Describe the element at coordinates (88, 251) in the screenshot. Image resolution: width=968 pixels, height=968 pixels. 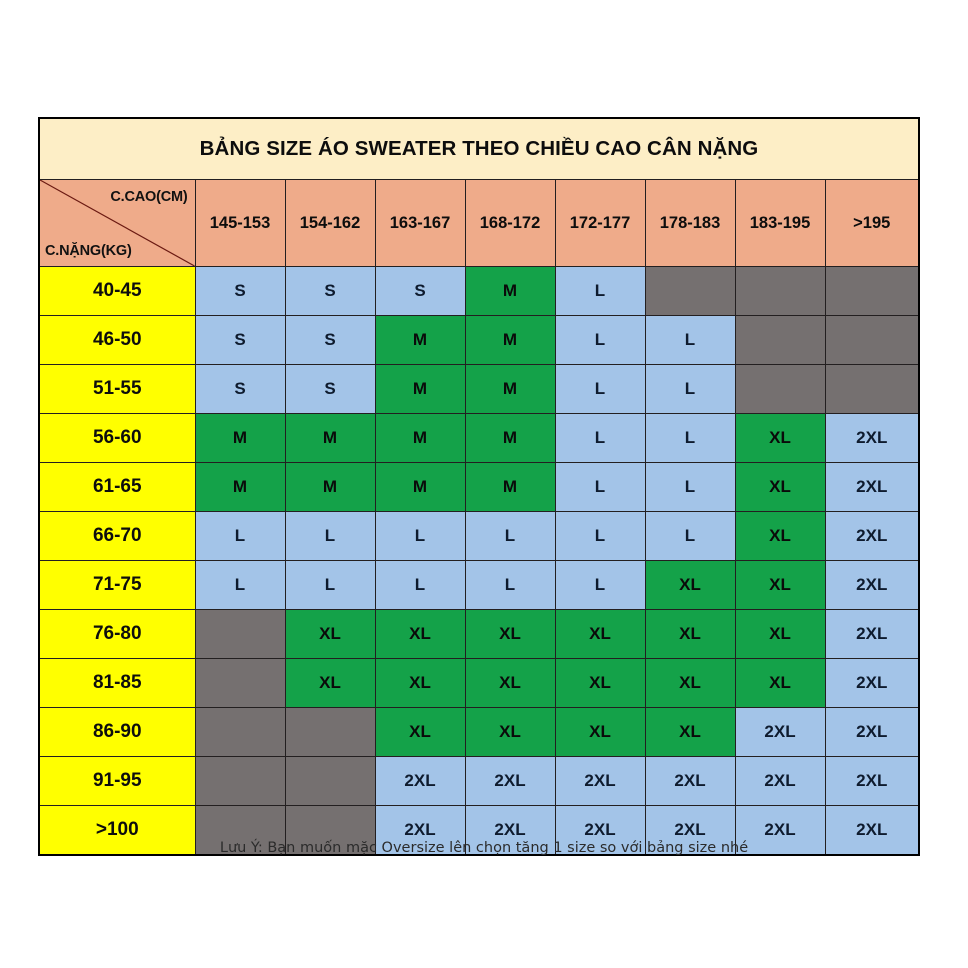
I see `weight-axis-label: C.NẶNG(KG)` at that location.